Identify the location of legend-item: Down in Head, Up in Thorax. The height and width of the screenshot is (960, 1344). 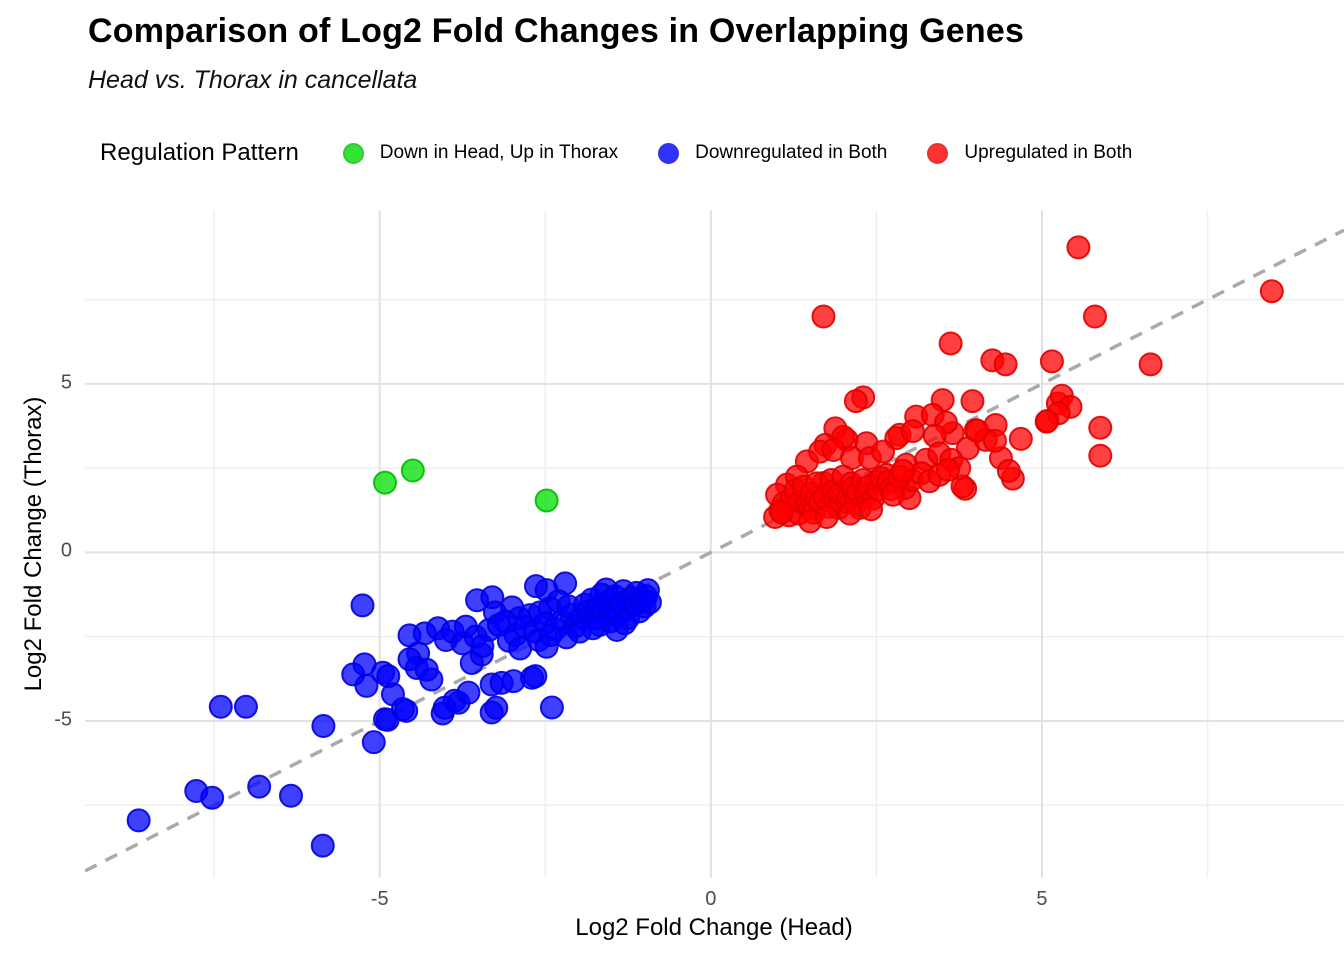
(480, 153).